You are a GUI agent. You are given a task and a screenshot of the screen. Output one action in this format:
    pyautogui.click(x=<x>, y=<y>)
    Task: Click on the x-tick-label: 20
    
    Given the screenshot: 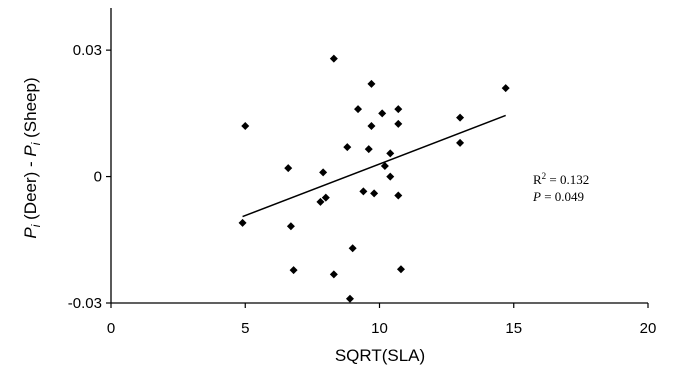 What is the action you would take?
    pyautogui.click(x=648, y=328)
    